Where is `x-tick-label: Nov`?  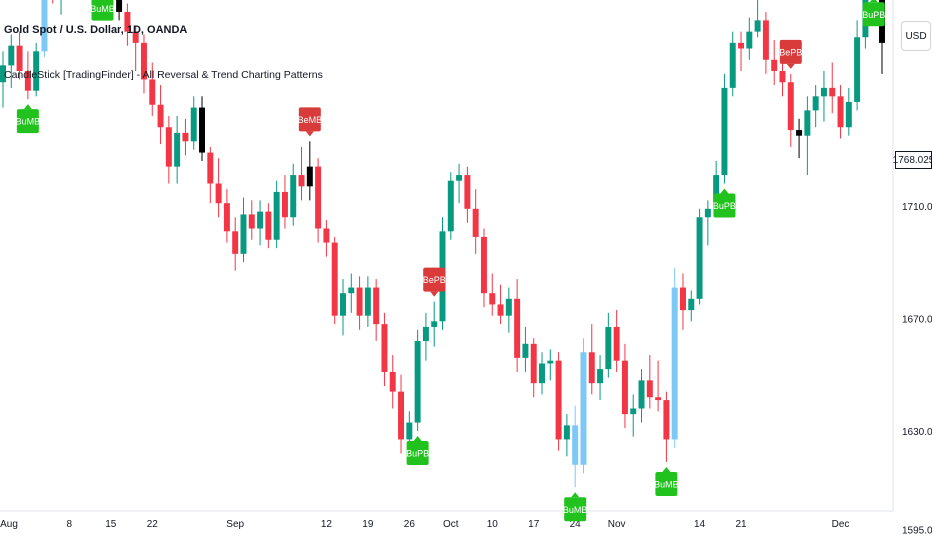 x-tick-label: Nov is located at coordinates (617, 524).